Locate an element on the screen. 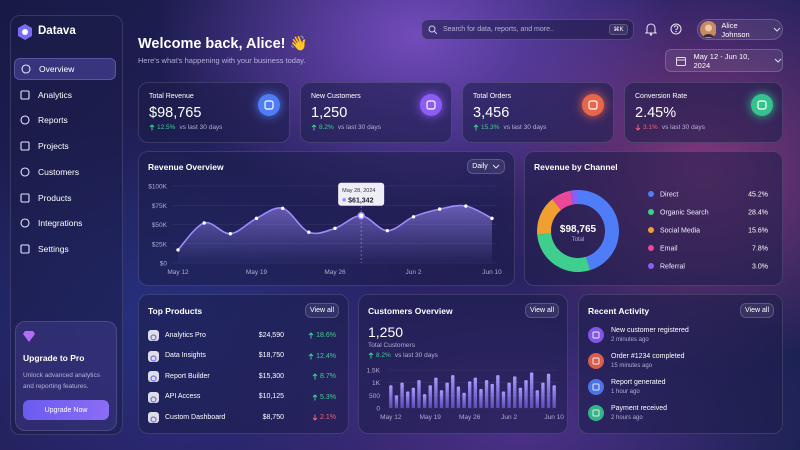  kpi-value: 1,250 is located at coordinates (329, 113).